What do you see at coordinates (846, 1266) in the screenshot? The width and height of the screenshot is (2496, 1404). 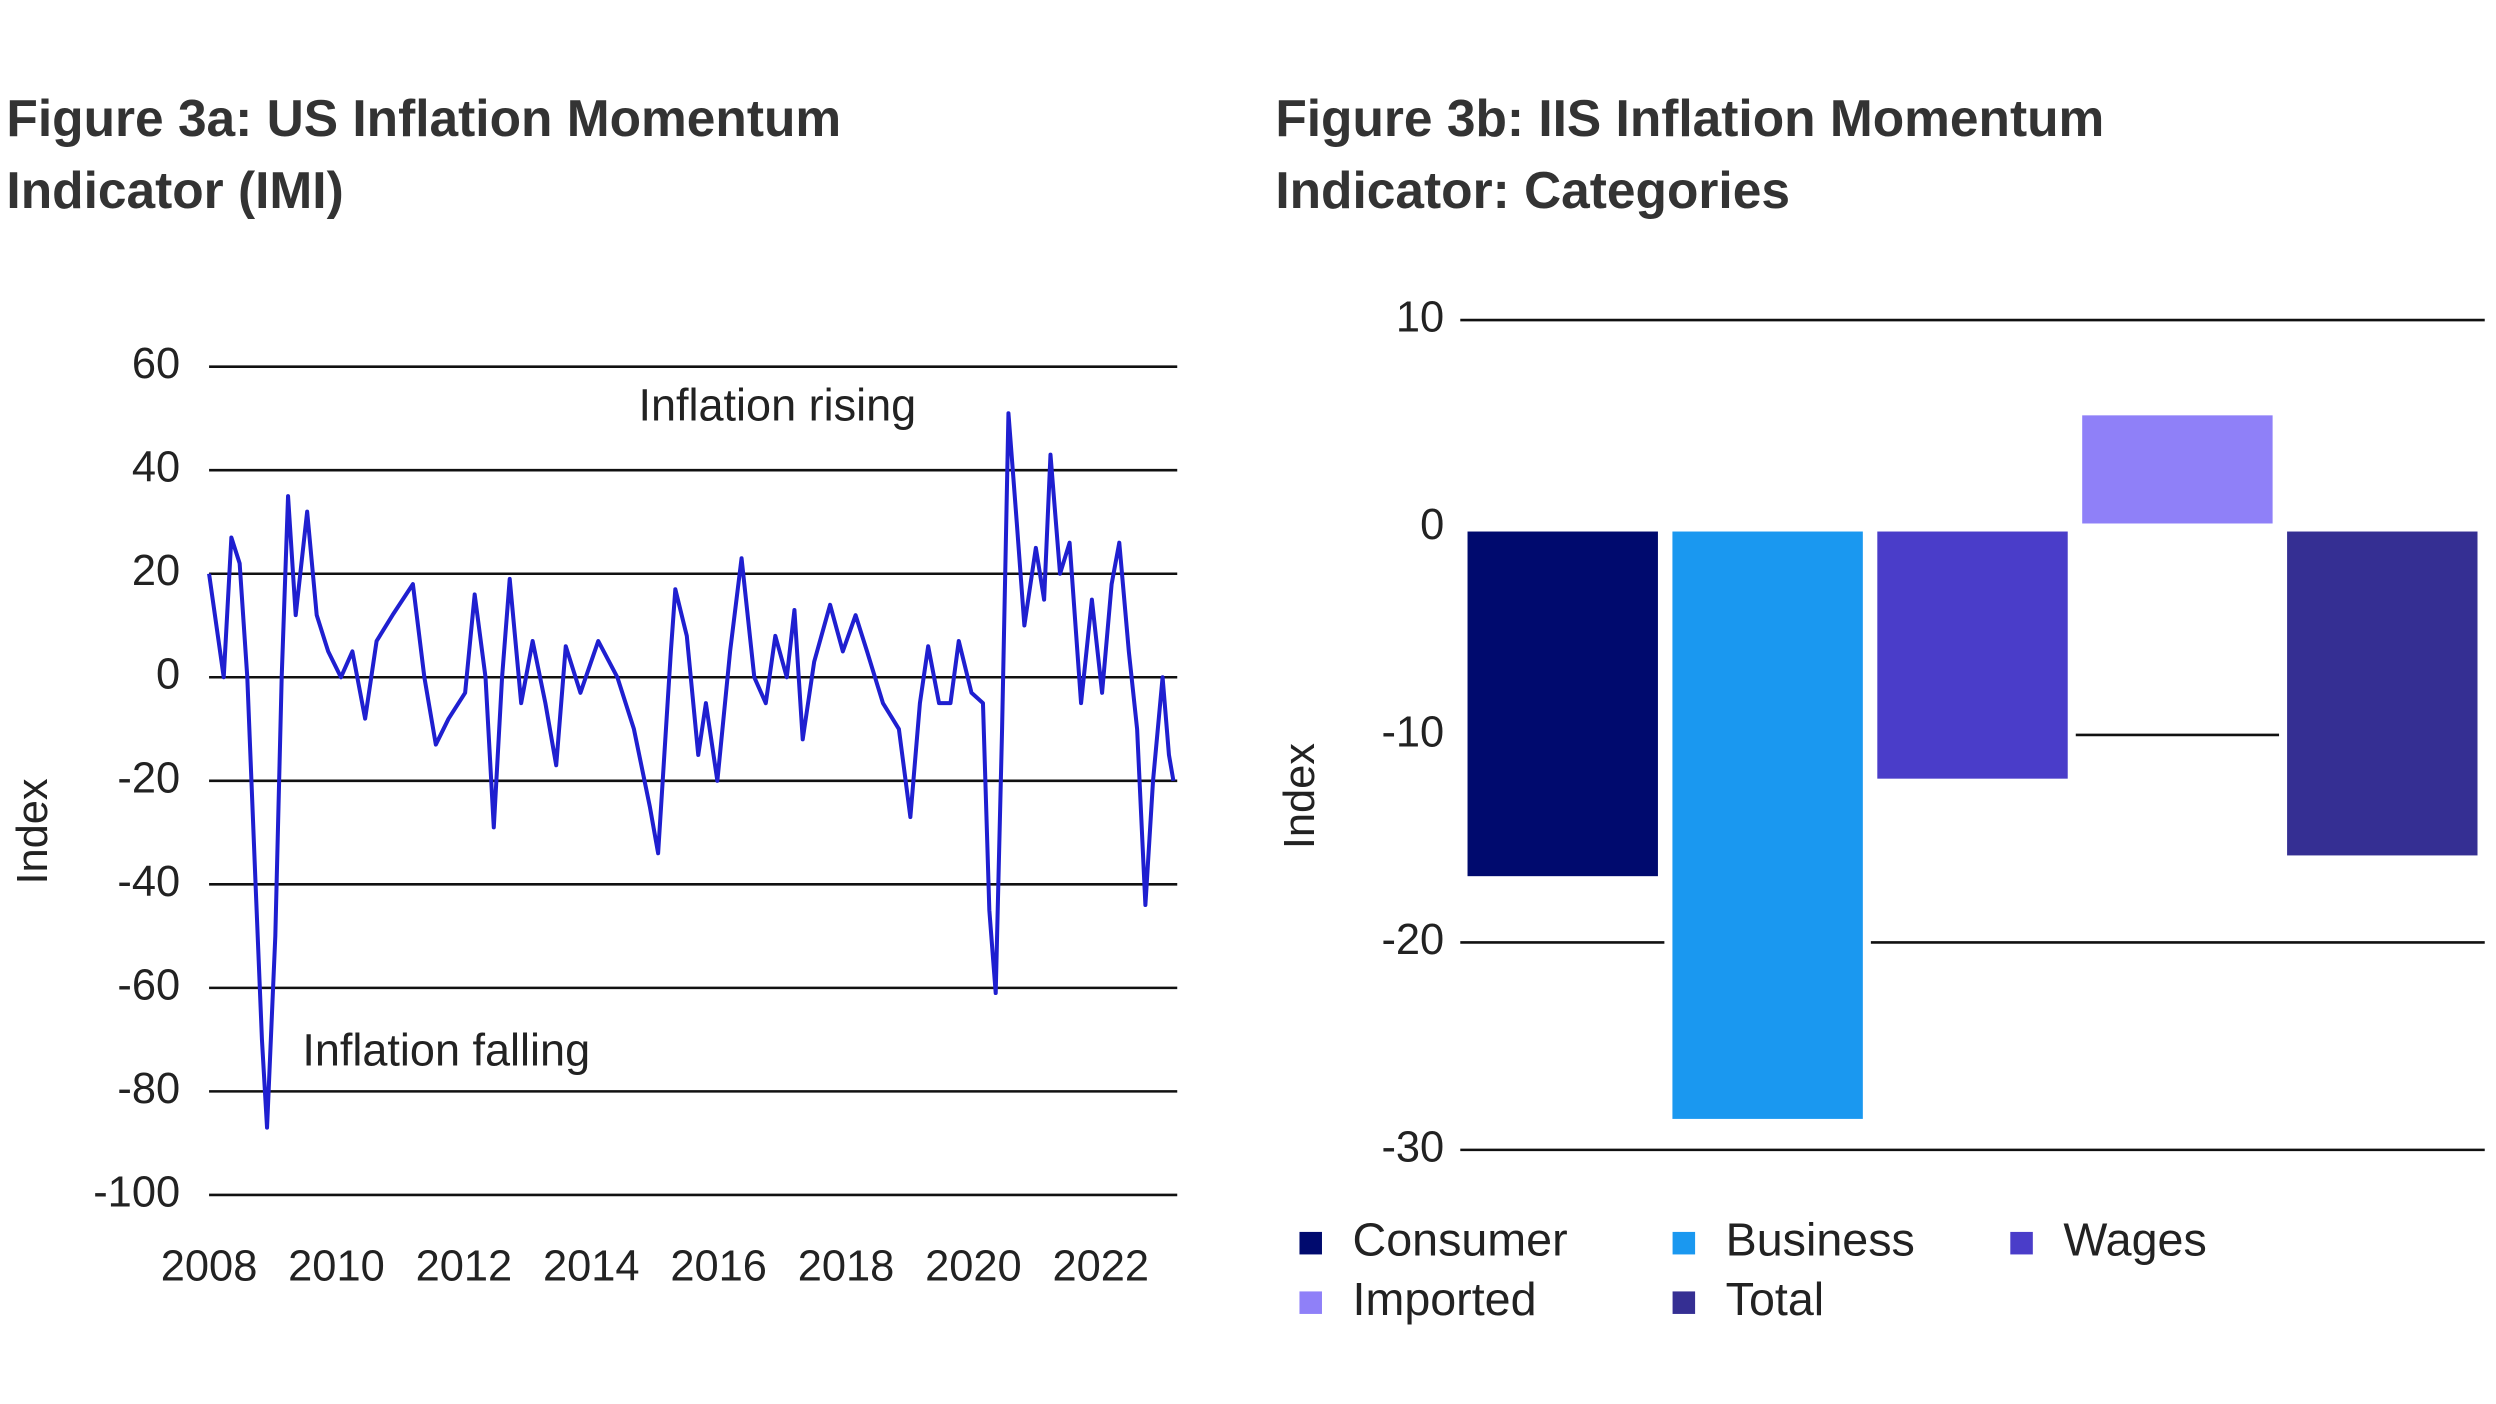 I see `x-tick-label: 2018` at bounding box center [846, 1266].